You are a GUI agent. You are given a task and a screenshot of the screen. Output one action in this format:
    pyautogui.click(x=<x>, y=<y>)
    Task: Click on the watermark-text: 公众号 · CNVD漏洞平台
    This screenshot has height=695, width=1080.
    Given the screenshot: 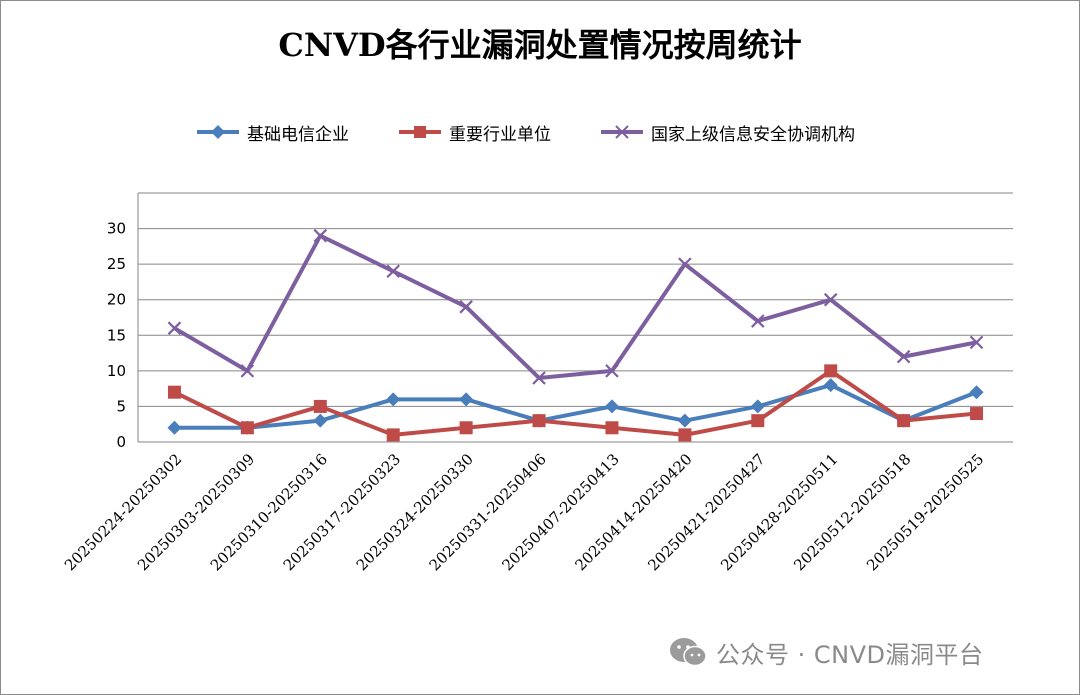 What is the action you would take?
    pyautogui.click(x=850, y=654)
    